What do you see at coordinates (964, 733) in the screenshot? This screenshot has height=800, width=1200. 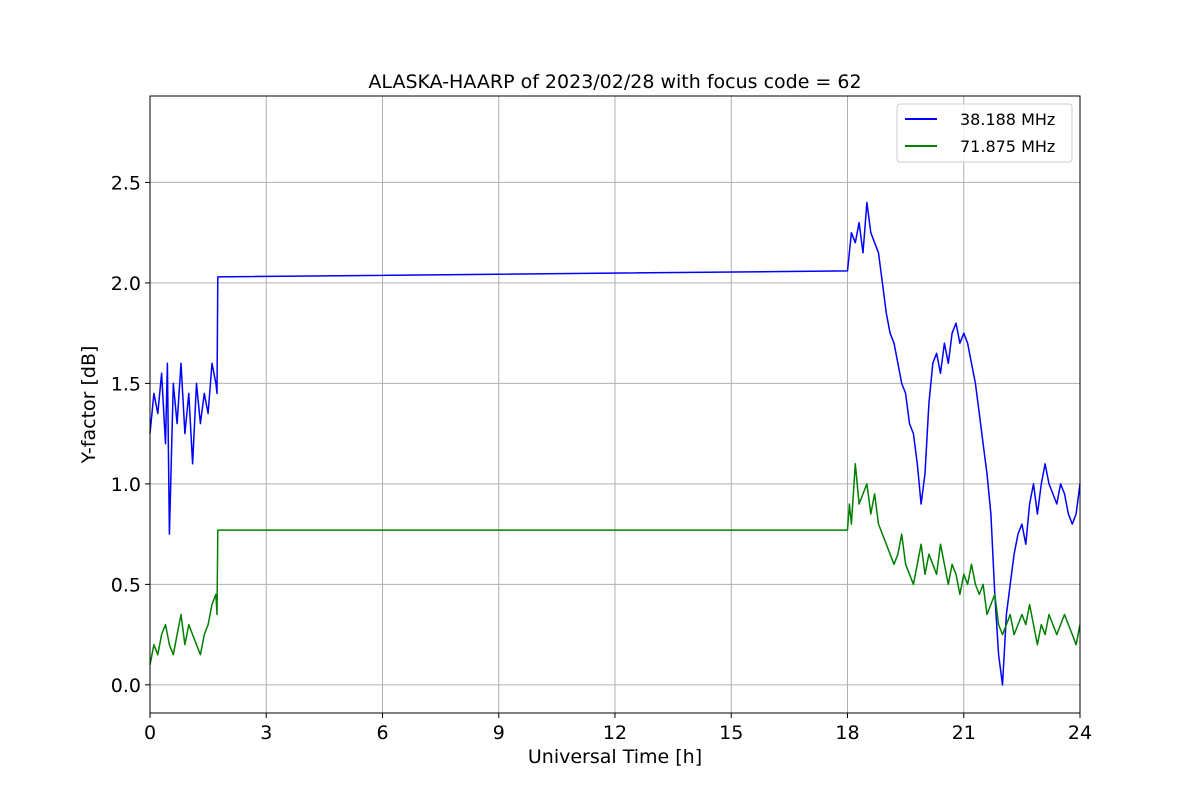 I see `x-tick-label: 21` at bounding box center [964, 733].